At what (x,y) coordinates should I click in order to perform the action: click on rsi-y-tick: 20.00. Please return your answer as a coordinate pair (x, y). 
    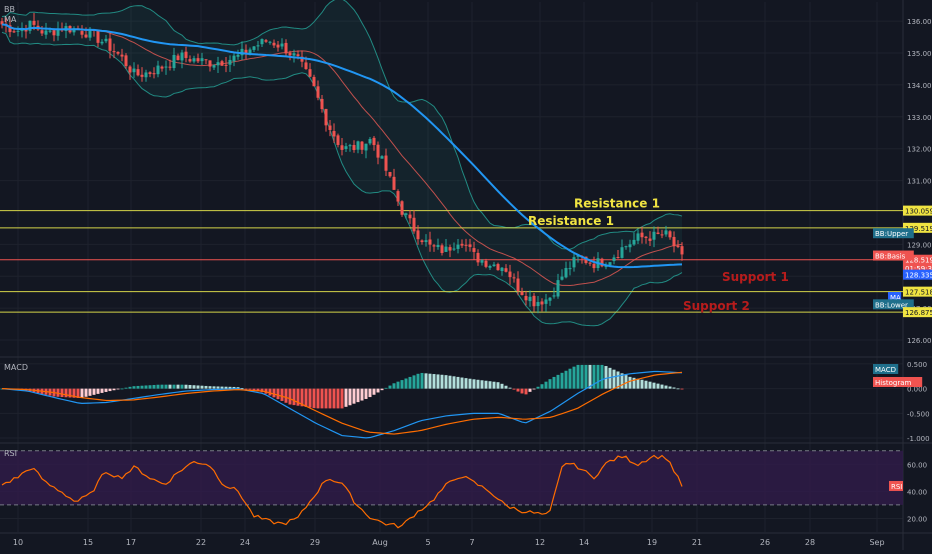
    Looking at the image, I should click on (917, 519).